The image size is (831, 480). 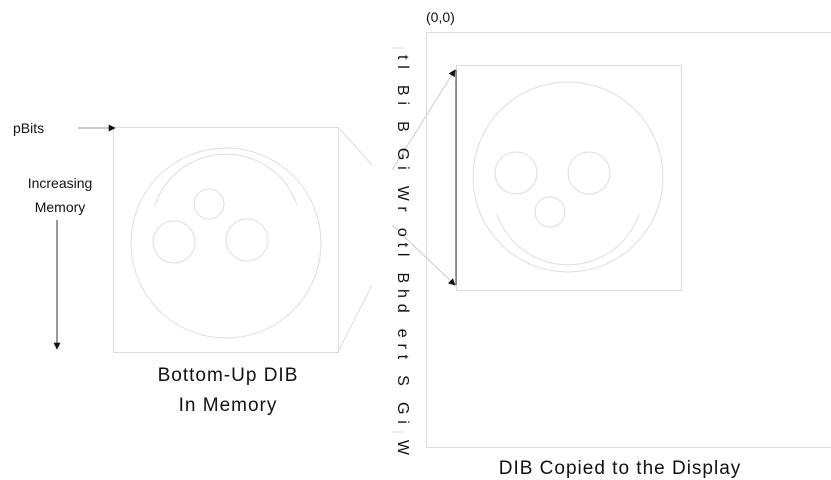 I want to click on connectors, so click(x=370, y=240).